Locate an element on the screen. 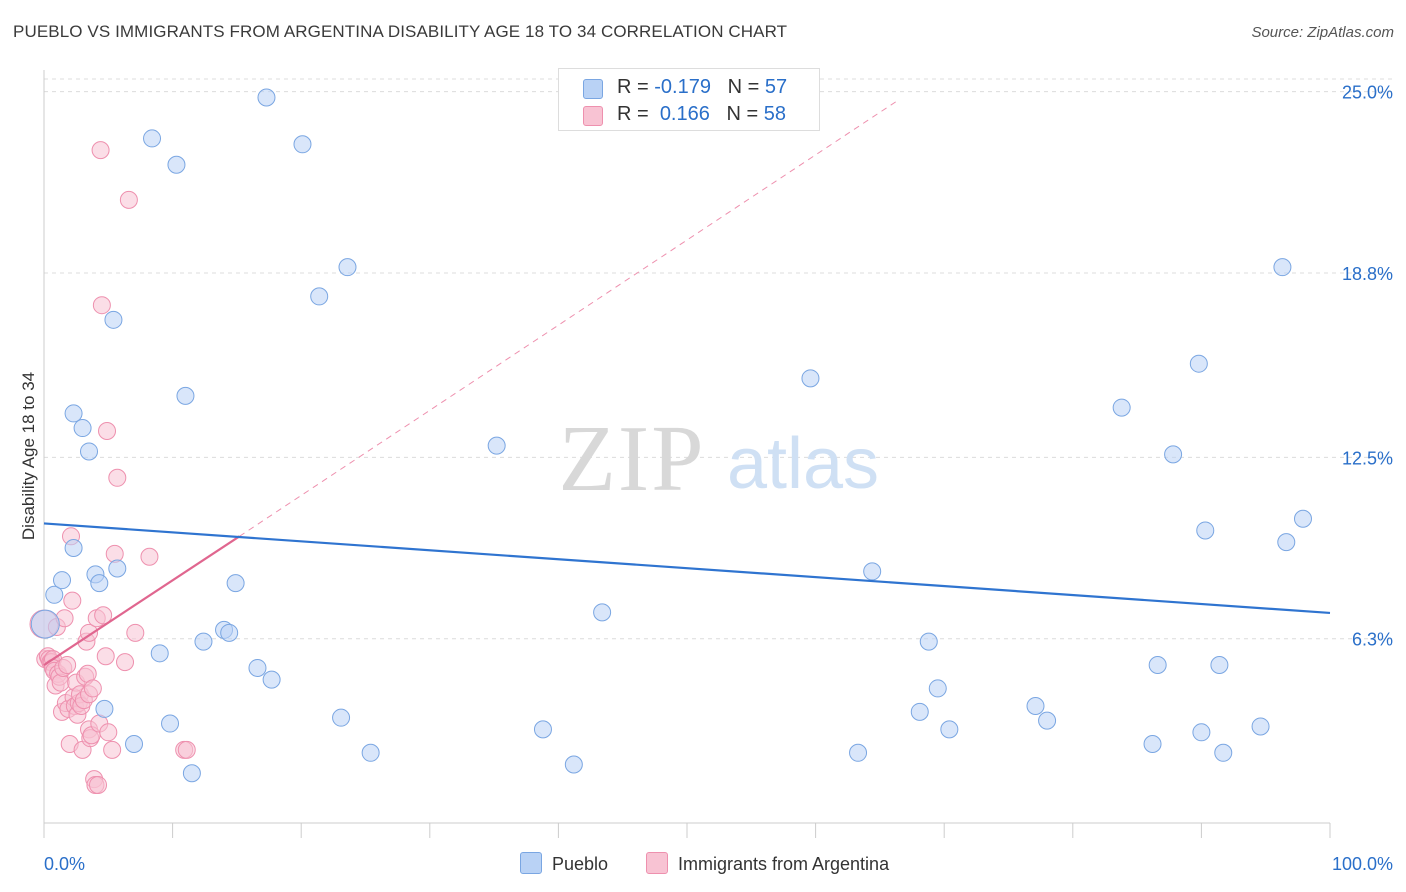 The image size is (1406, 892). legend-r-value-argentina: 0.166 is located at coordinates (684, 114).